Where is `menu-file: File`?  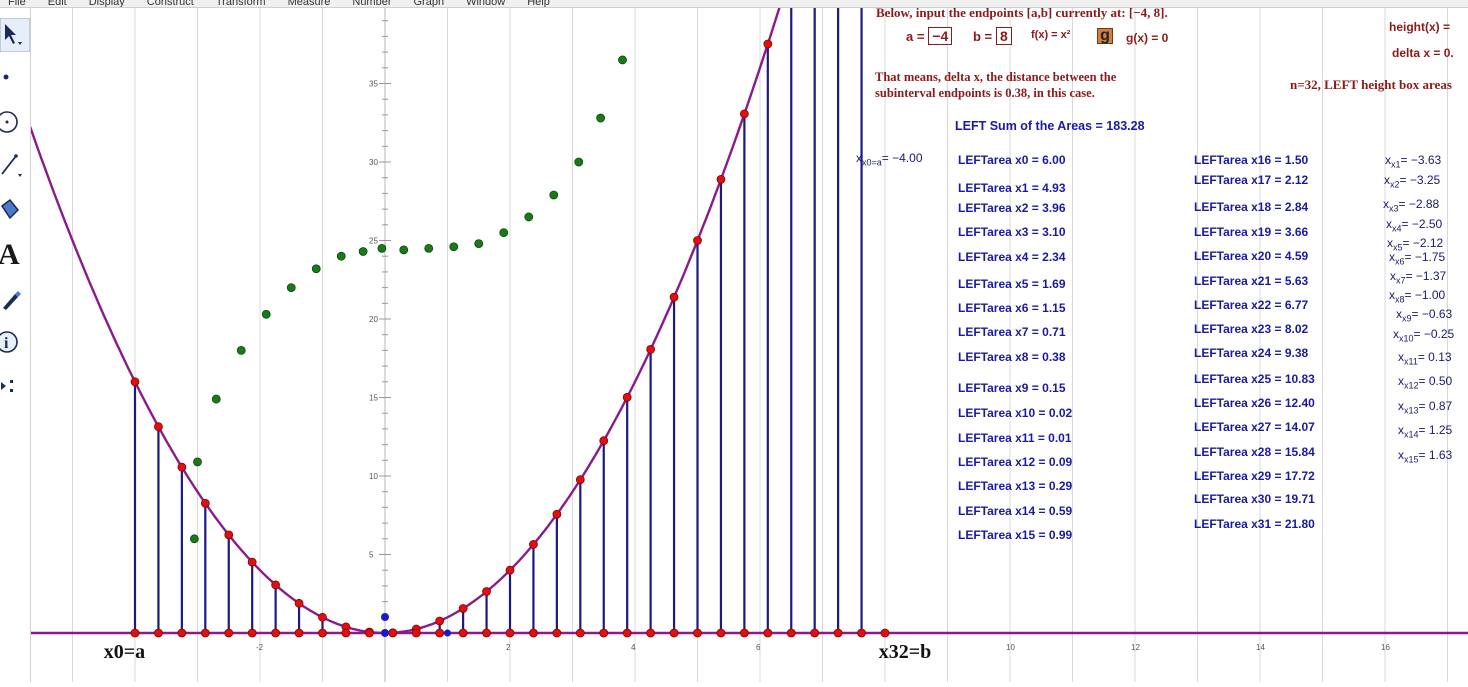
menu-file: File is located at coordinates (17, 4).